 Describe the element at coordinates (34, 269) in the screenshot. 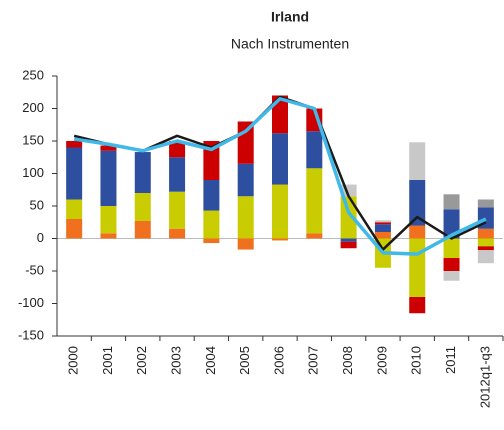

I see `y-tick-label: -50` at that location.